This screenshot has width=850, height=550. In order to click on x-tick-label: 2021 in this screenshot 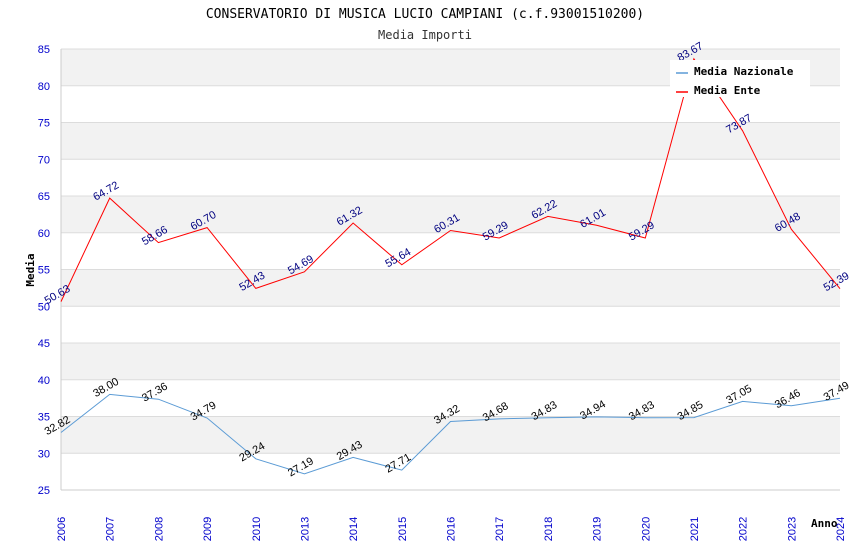, I will do `click(695, 529)`.